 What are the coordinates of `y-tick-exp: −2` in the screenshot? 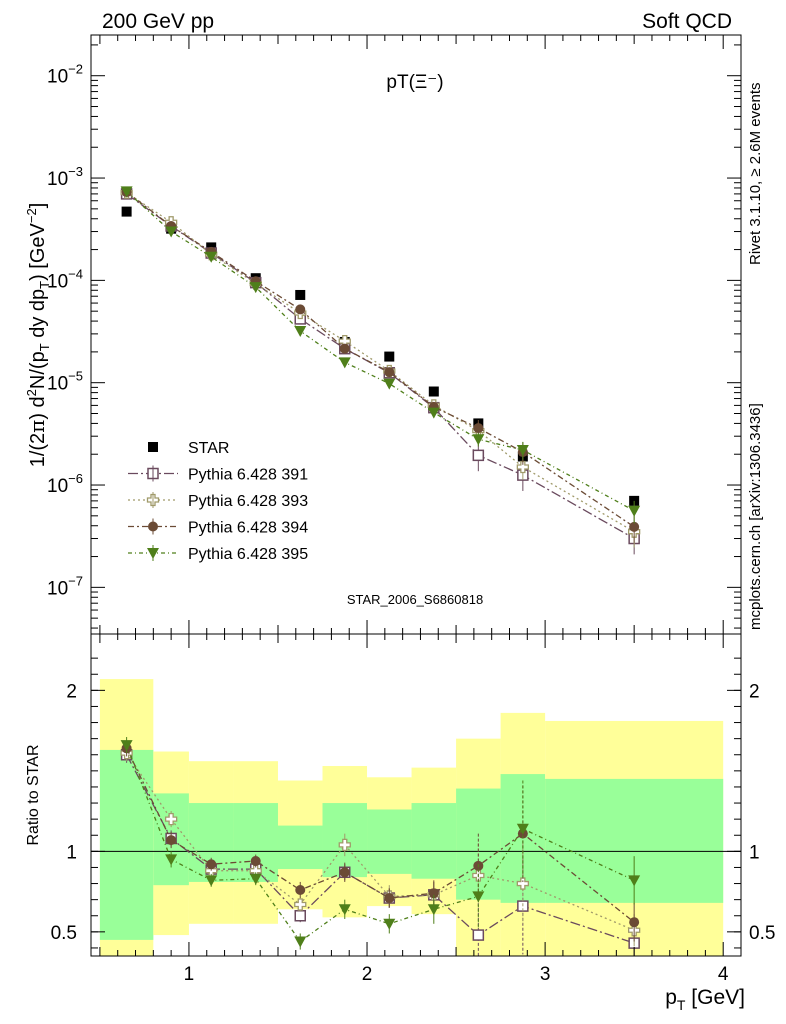 It's located at (75, 69).